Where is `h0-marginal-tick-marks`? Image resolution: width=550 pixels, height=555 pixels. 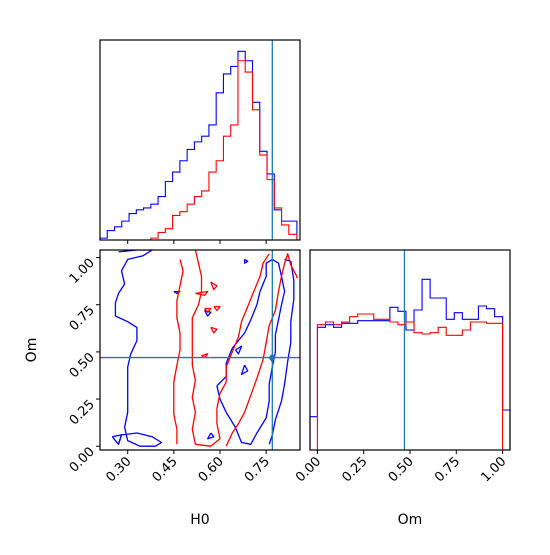
h0-marginal-tick-marks is located at coordinates (197, 242).